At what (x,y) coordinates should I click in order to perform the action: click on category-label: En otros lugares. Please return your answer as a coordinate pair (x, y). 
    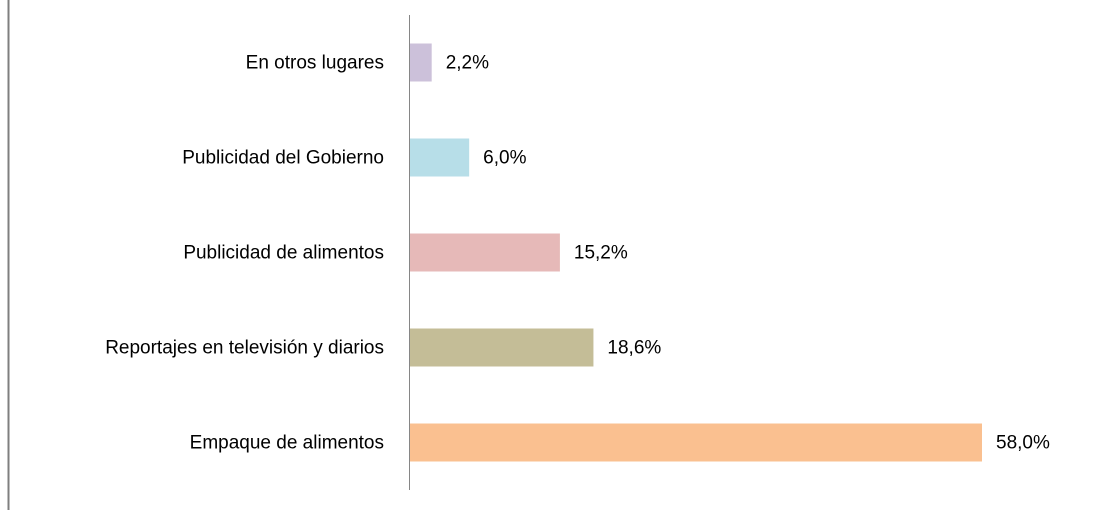
    Looking at the image, I should click on (315, 63).